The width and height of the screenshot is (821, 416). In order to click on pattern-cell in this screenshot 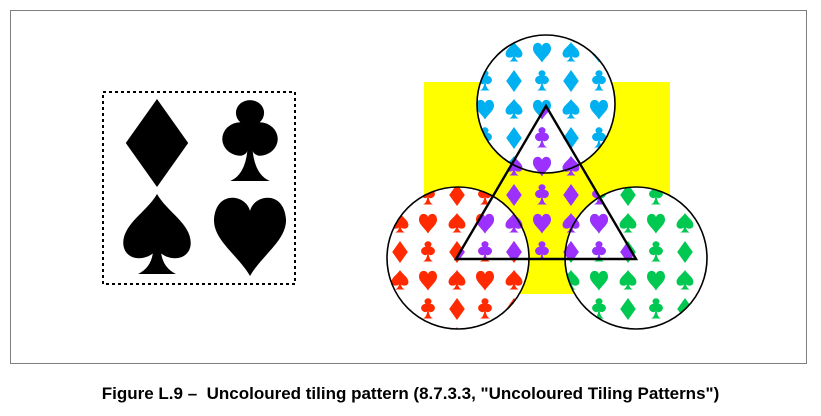, I will do `click(199, 188)`.